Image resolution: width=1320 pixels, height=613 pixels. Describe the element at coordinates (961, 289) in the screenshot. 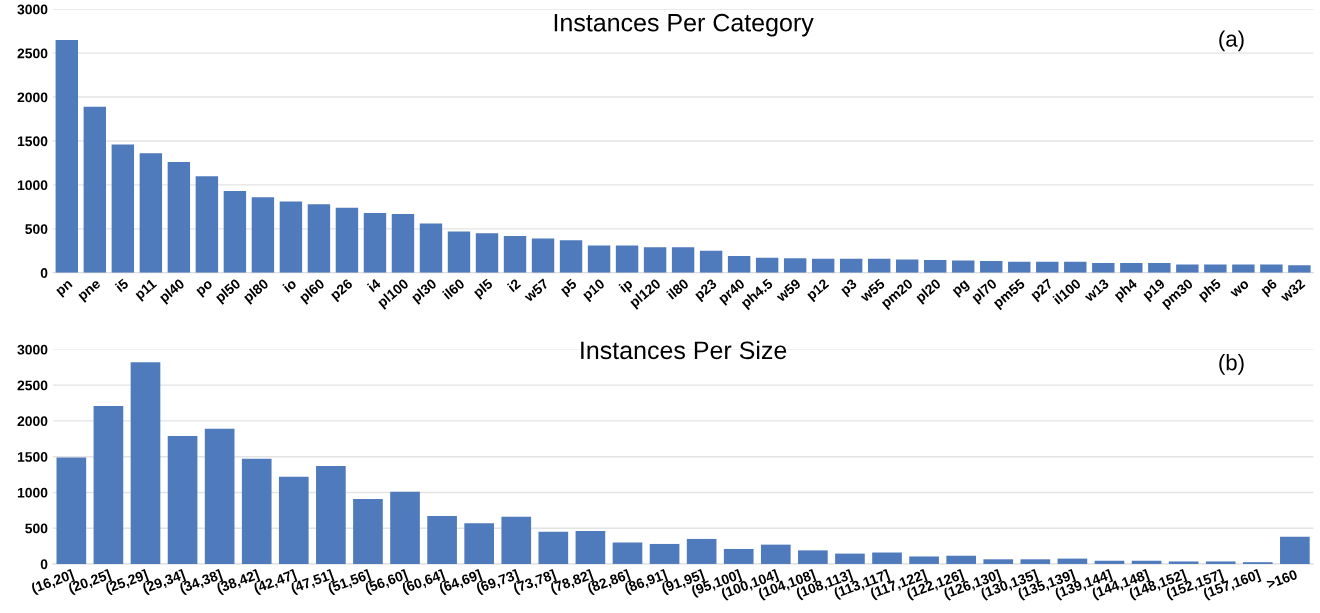

I see `x-tick-label: pg` at that location.